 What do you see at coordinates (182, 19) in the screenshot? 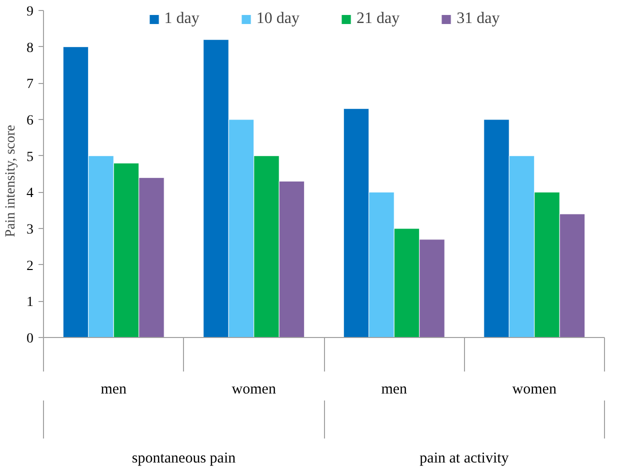
I see `legend-label: 1 day` at bounding box center [182, 19].